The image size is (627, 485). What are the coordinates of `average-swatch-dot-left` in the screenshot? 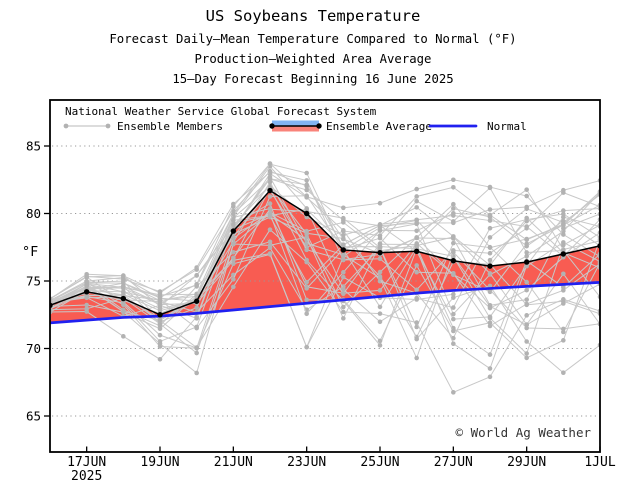 It's located at (272, 126).